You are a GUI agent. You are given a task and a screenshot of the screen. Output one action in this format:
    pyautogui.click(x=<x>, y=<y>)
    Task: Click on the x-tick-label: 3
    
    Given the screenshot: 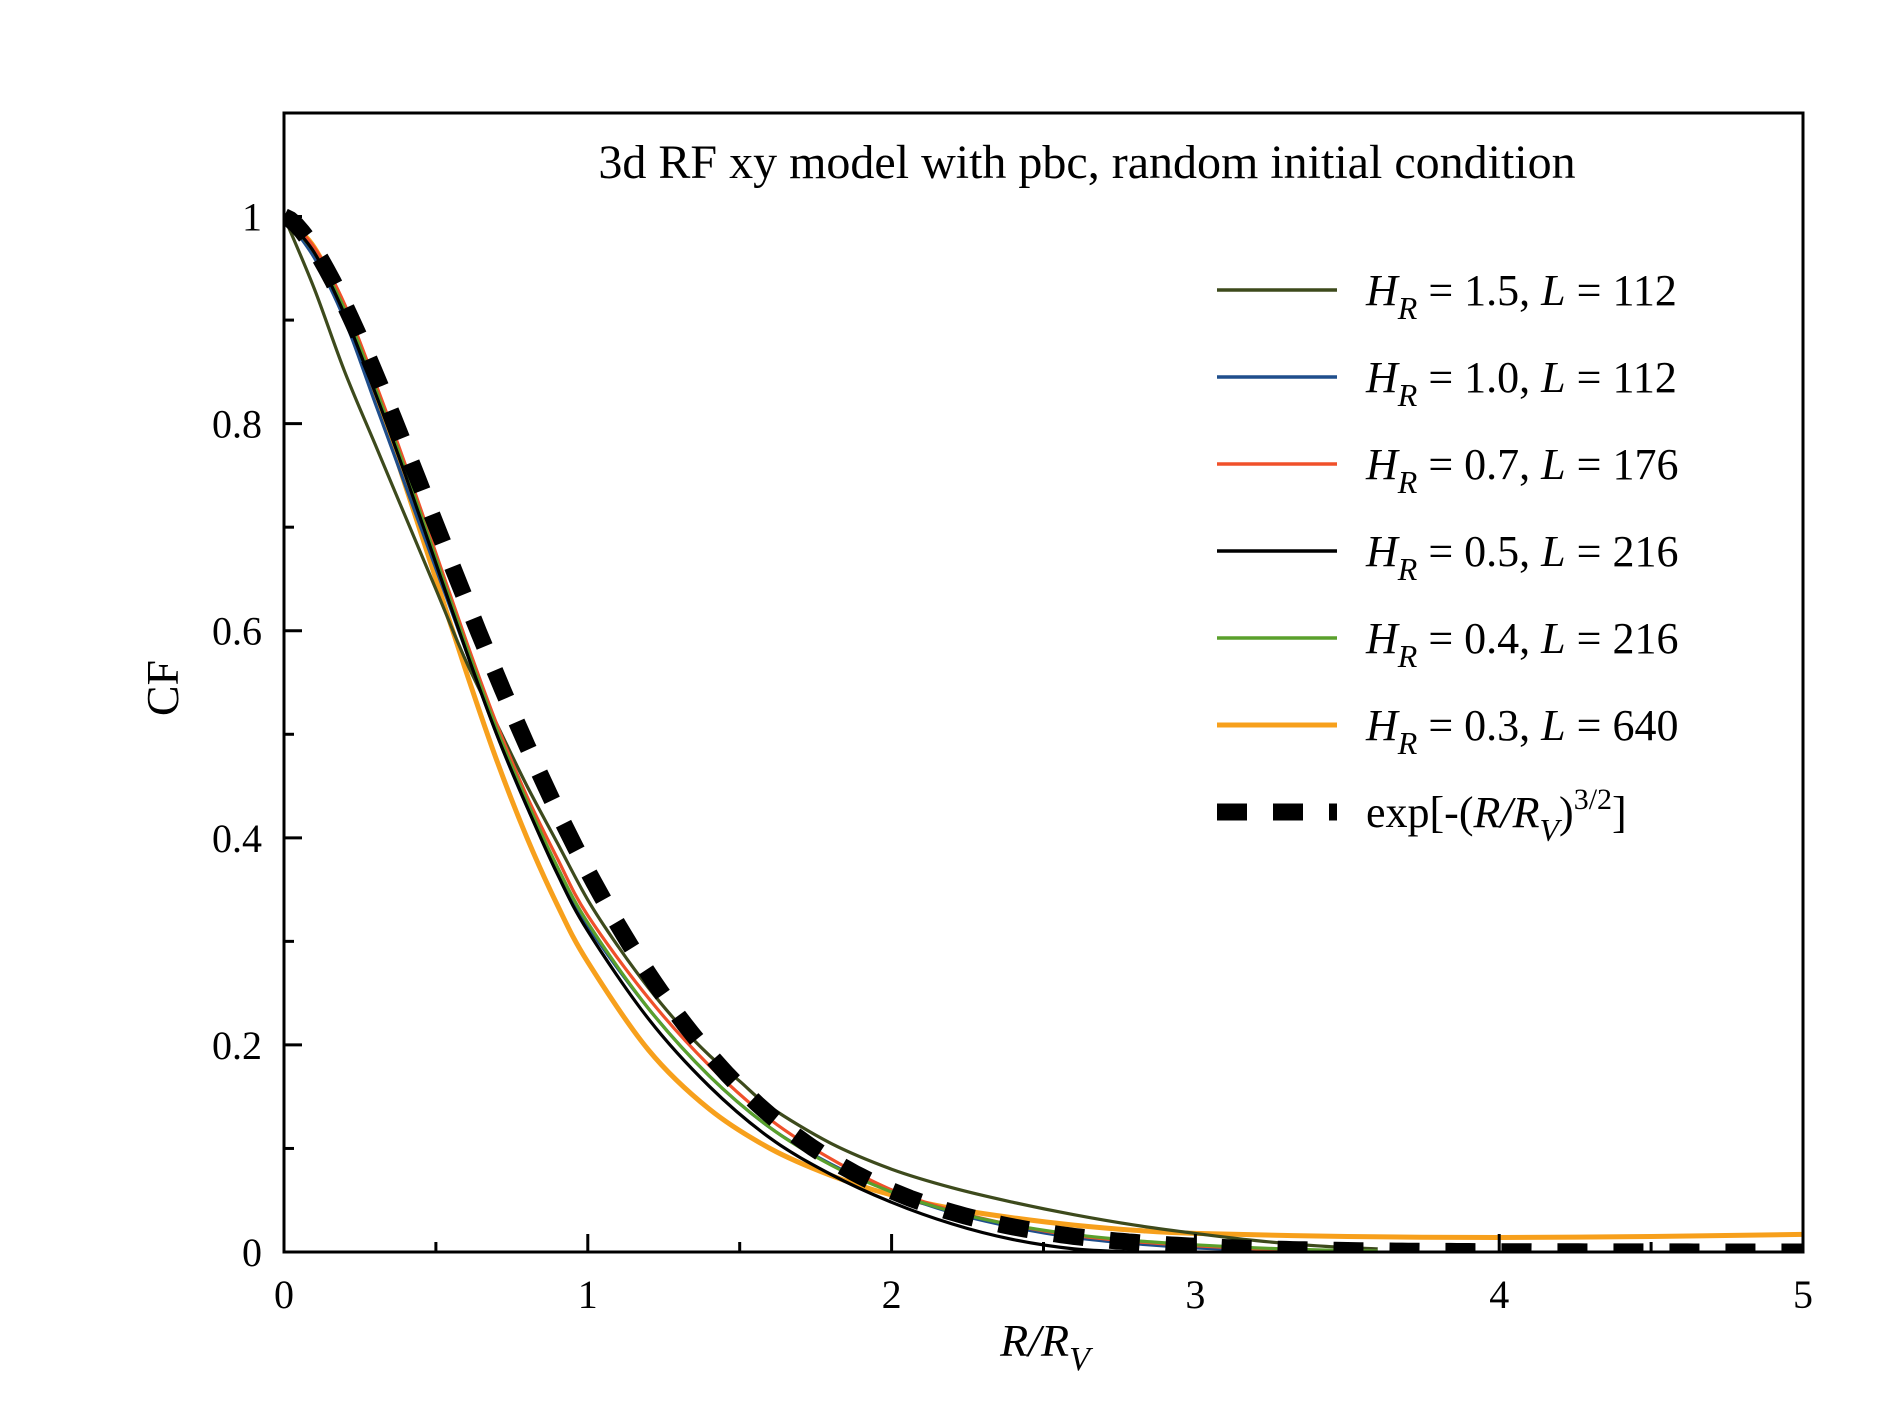 What is the action you would take?
    pyautogui.click(x=1195, y=1294)
    